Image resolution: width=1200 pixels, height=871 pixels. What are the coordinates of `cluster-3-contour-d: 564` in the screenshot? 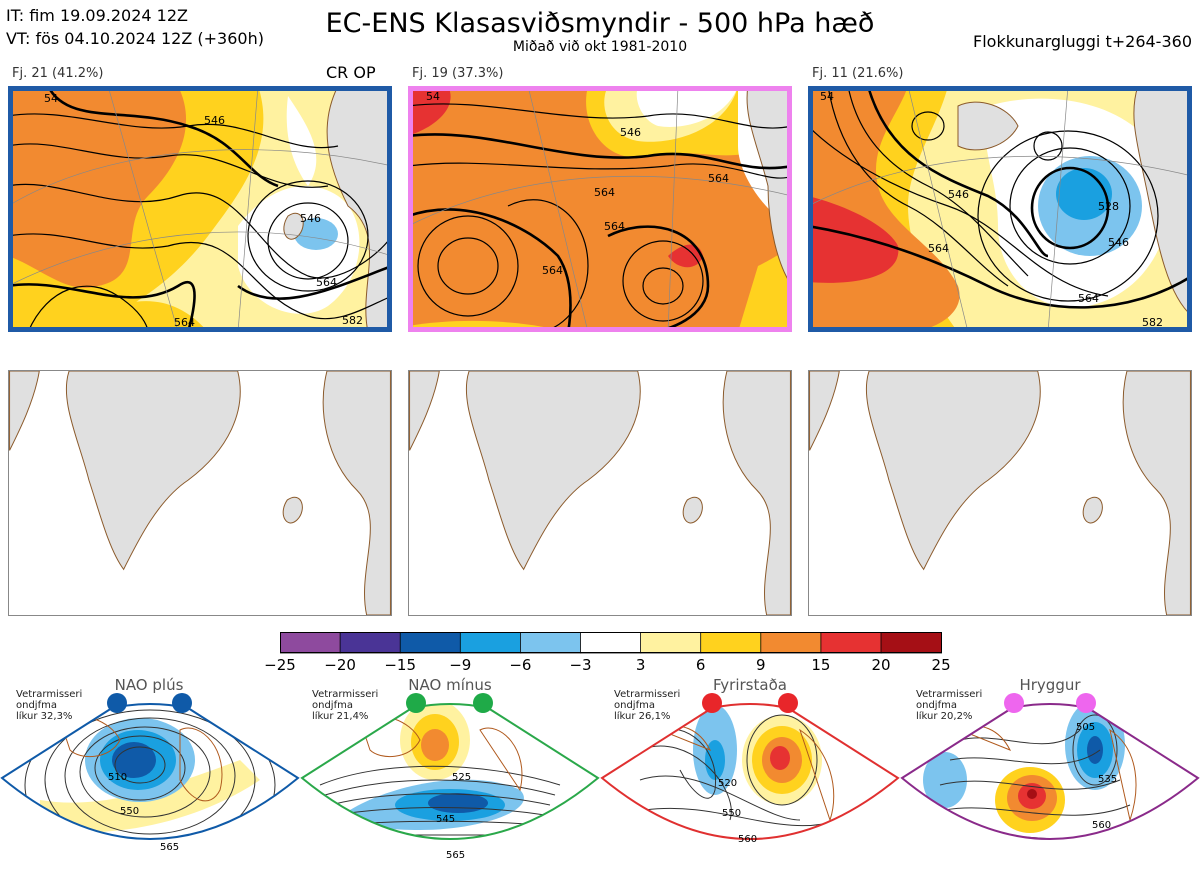 It's located at (938, 248).